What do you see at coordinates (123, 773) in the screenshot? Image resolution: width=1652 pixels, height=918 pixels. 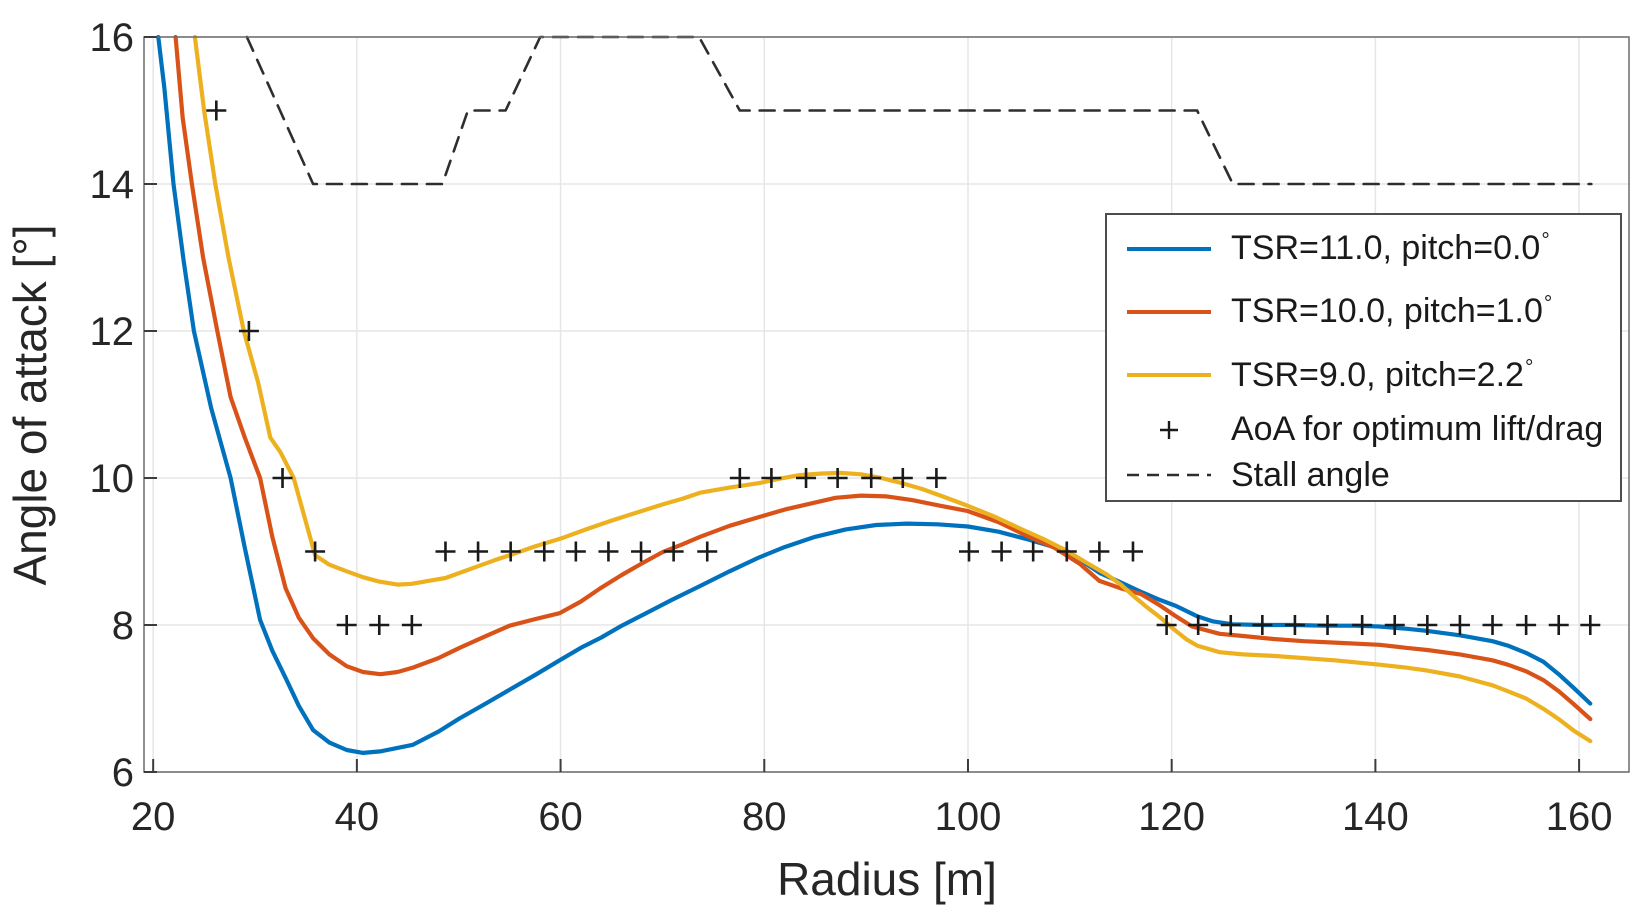 I see `y-tick-label: 6` at bounding box center [123, 773].